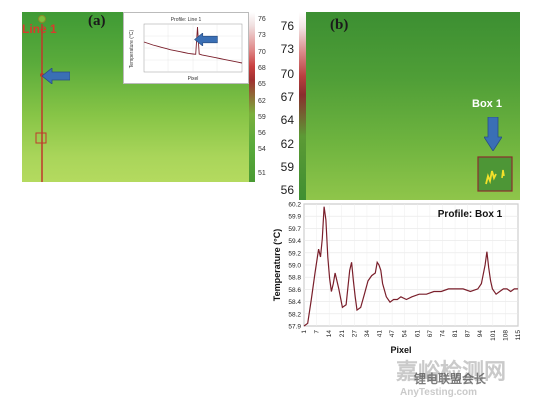  I want to click on x-tick-label: 21, so click(342, 334).